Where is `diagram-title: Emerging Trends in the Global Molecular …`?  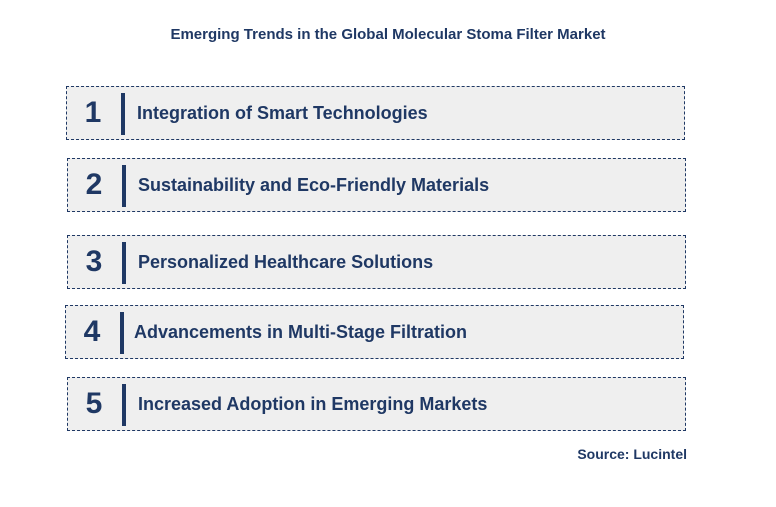 diagram-title: Emerging Trends in the Global Molecular … is located at coordinates (388, 34).